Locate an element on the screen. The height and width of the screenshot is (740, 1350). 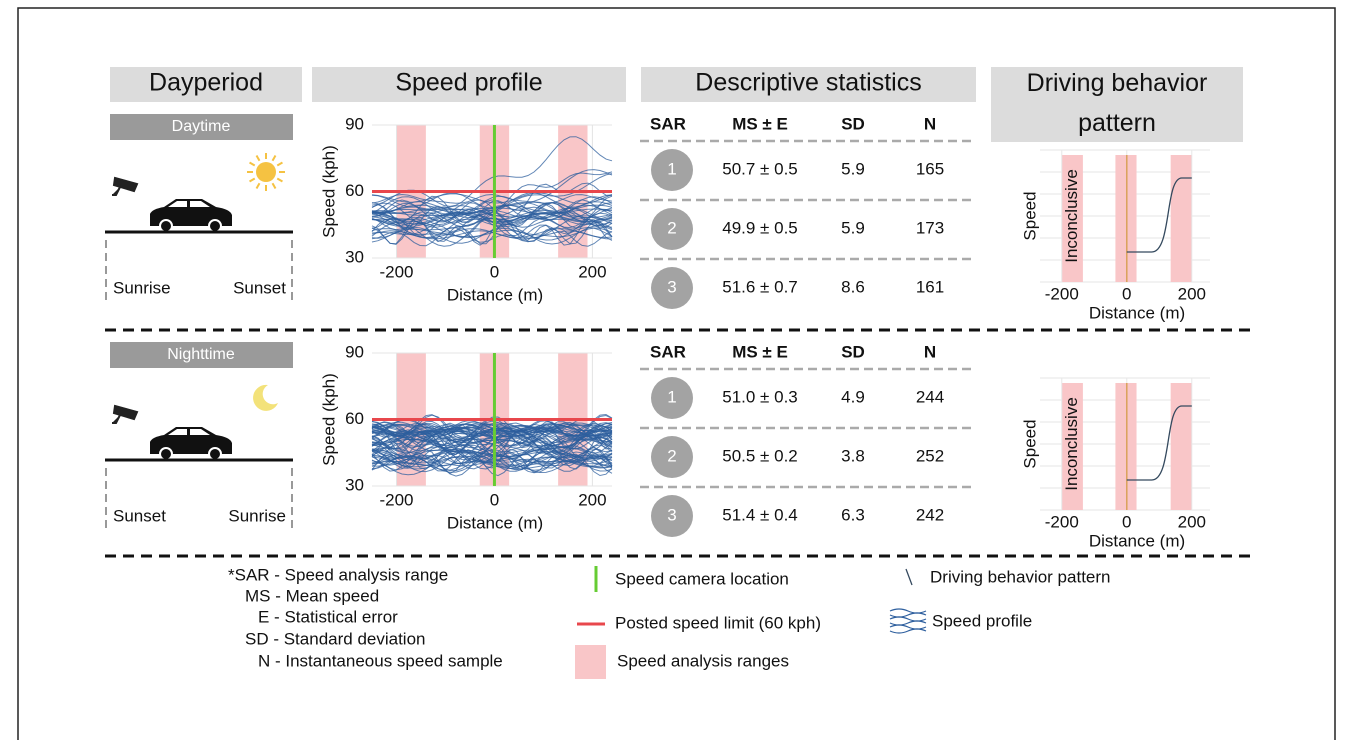
table-cell: 4.9 is located at coordinates (853, 396).